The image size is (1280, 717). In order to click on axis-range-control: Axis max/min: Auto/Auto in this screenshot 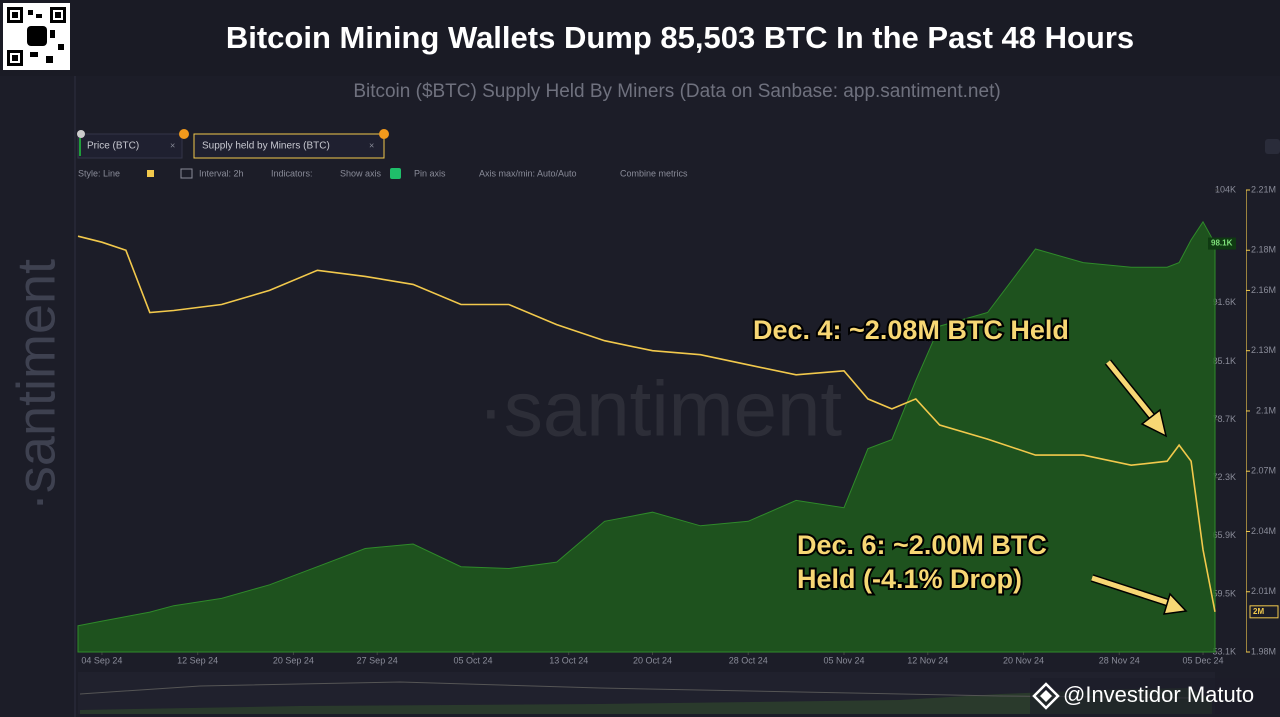, I will do `click(528, 173)`.